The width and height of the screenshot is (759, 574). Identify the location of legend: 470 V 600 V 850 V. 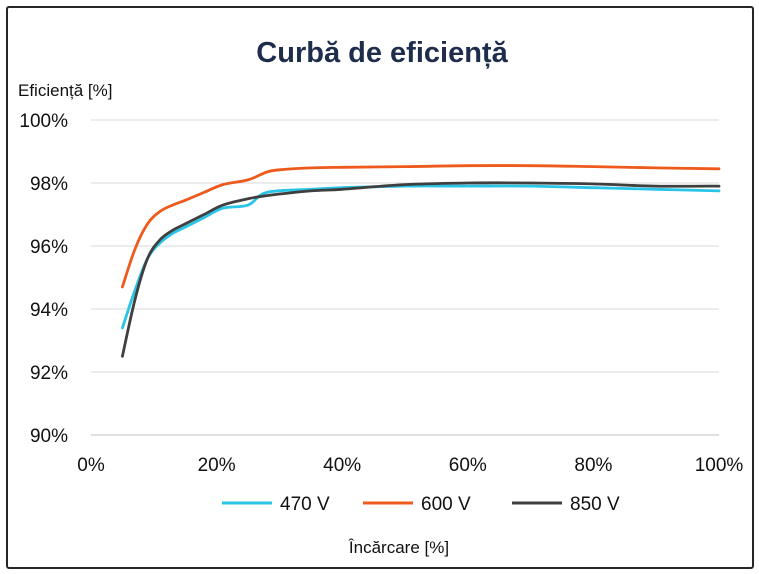
(421, 504).